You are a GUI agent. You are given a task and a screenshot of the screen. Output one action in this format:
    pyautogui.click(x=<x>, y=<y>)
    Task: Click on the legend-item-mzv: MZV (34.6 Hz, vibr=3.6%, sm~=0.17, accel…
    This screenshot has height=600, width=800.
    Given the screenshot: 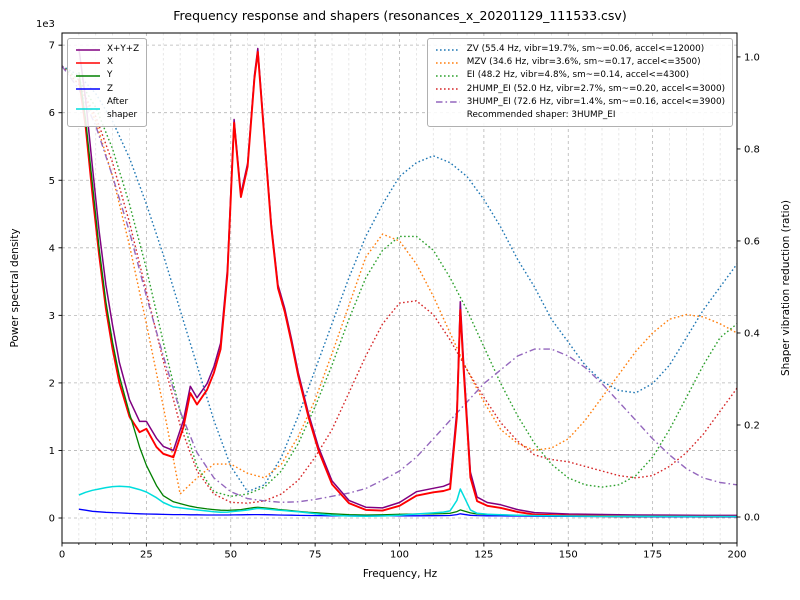 What is the action you would take?
    pyautogui.click(x=580, y=62)
    